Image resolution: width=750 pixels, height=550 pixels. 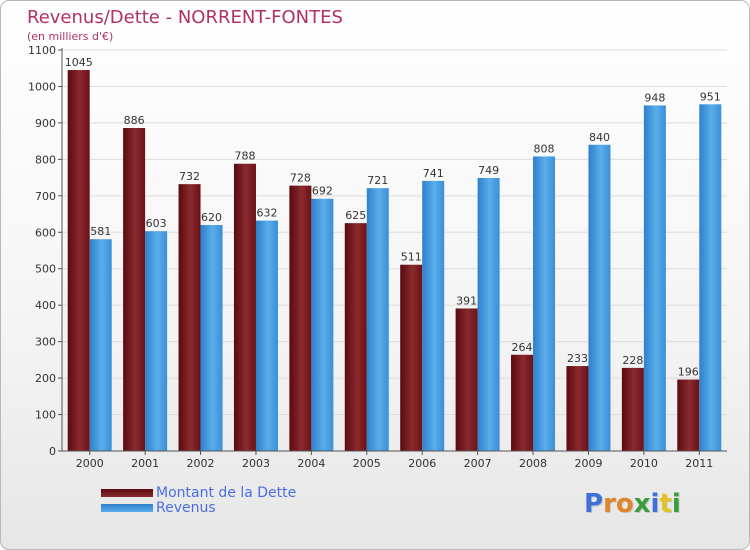 What do you see at coordinates (609, 504) in the screenshot?
I see `logo-letter: r` at bounding box center [609, 504].